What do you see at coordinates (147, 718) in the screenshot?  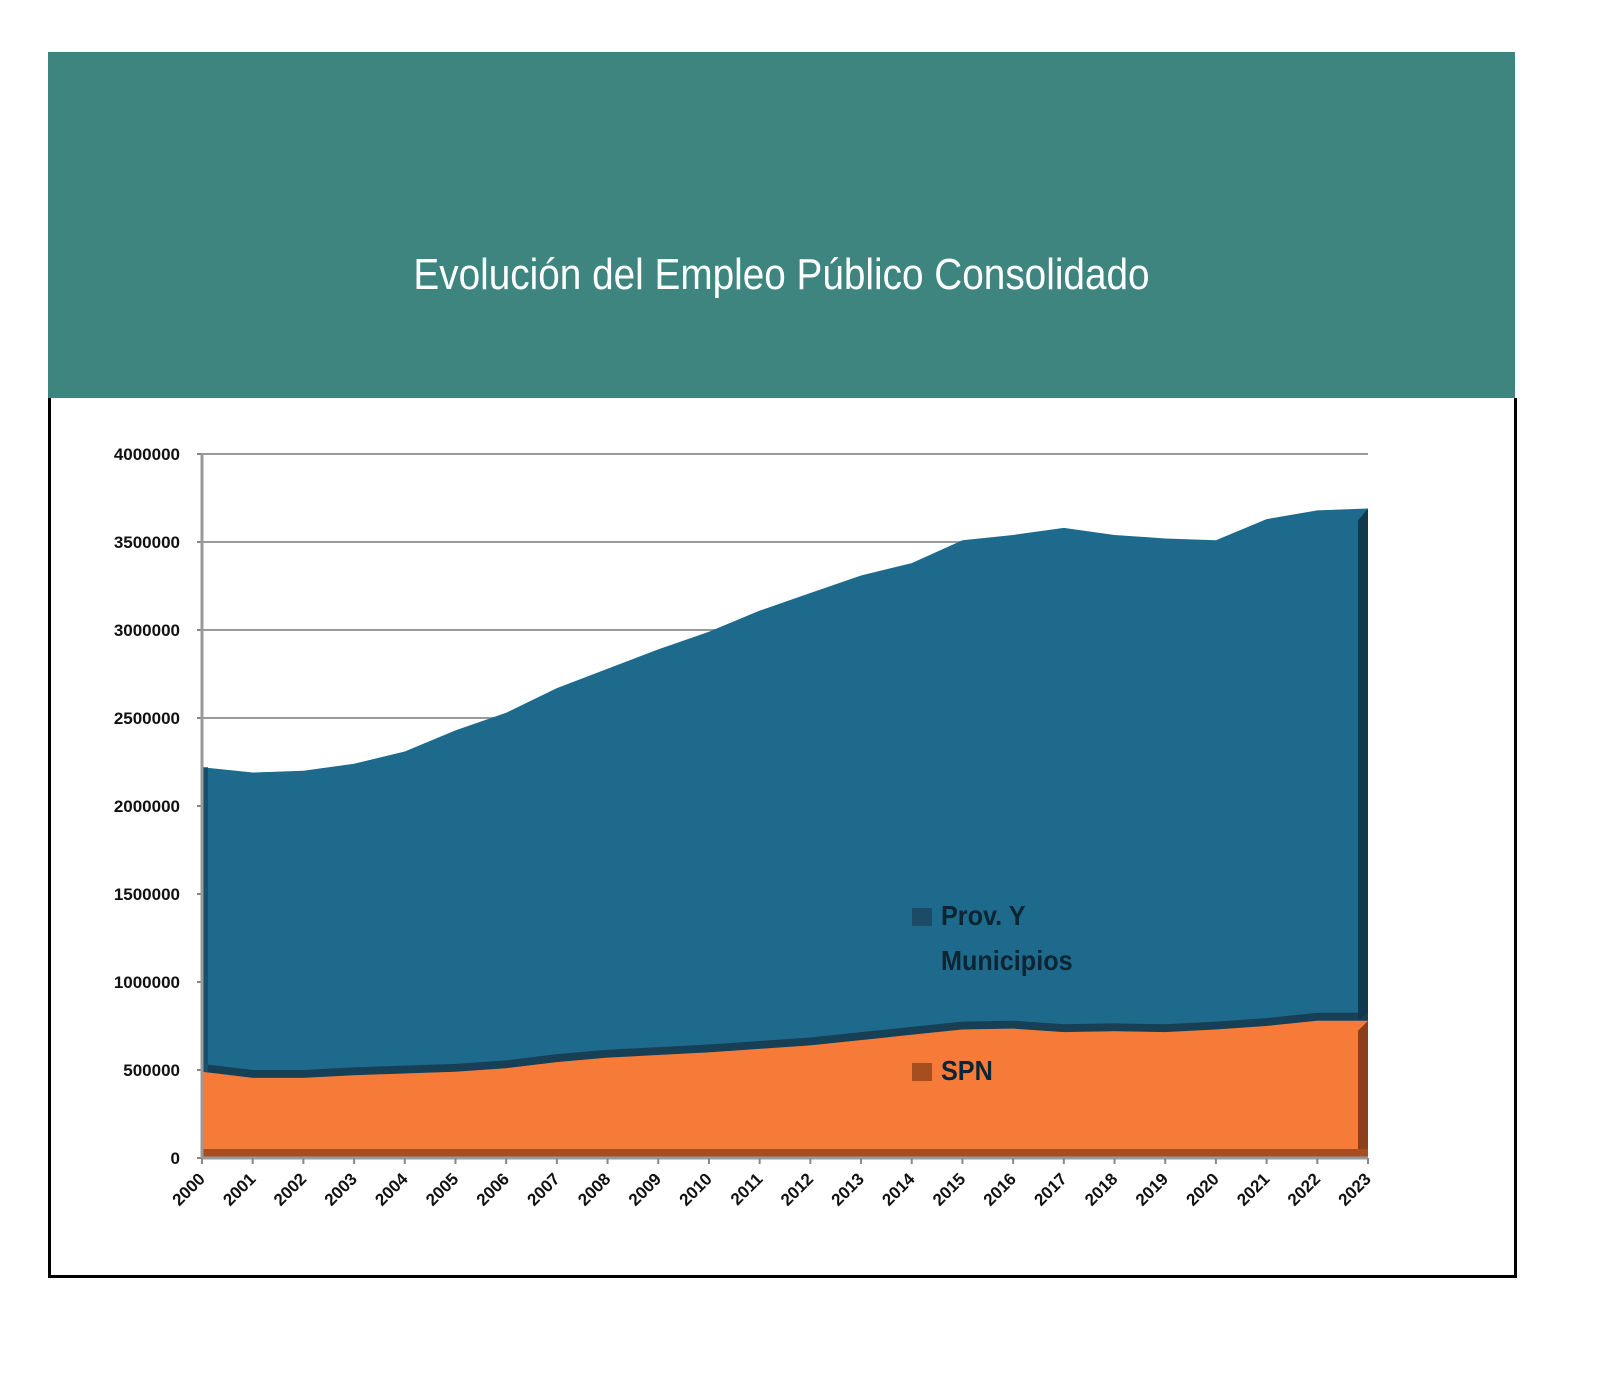 I see `y-tick-label: 2500000` at bounding box center [147, 718].